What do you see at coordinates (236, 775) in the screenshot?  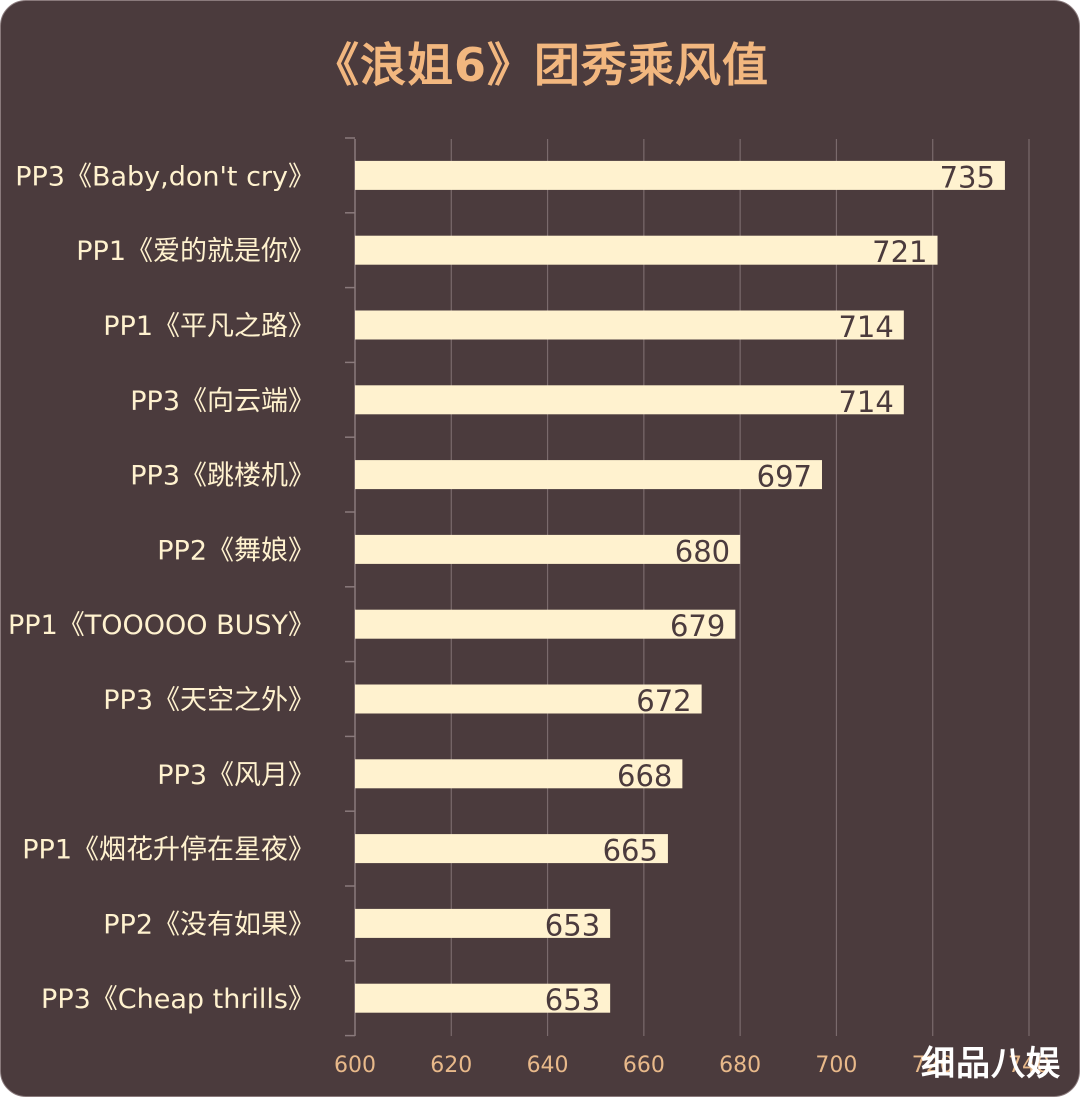 I see `category-label: PP3《风月》` at bounding box center [236, 775].